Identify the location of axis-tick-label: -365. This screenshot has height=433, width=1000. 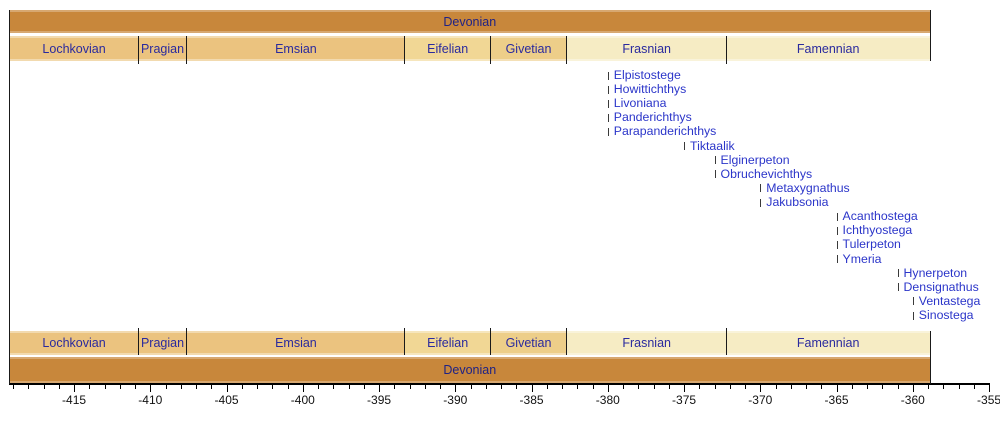
(836, 400).